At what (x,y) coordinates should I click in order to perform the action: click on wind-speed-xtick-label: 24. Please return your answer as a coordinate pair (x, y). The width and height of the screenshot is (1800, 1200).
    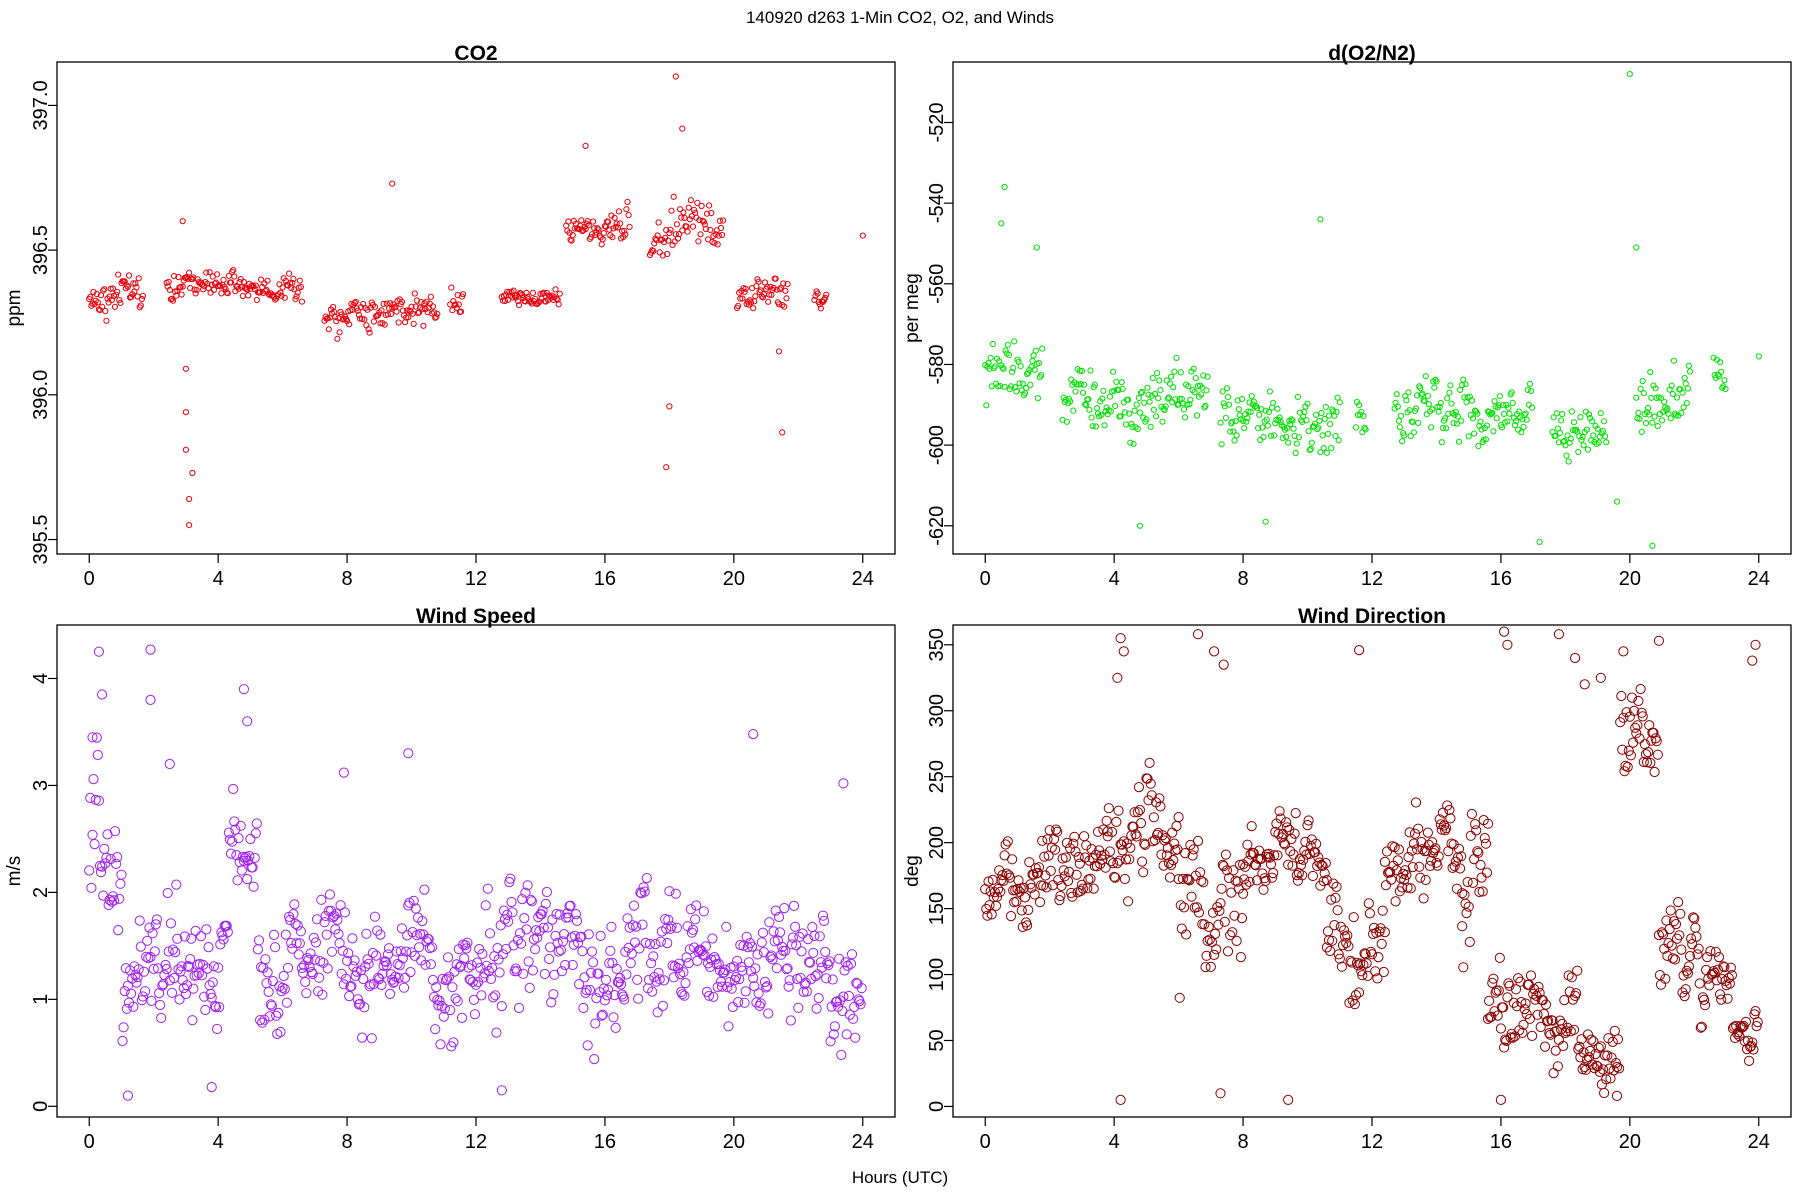
    Looking at the image, I should click on (863, 1142).